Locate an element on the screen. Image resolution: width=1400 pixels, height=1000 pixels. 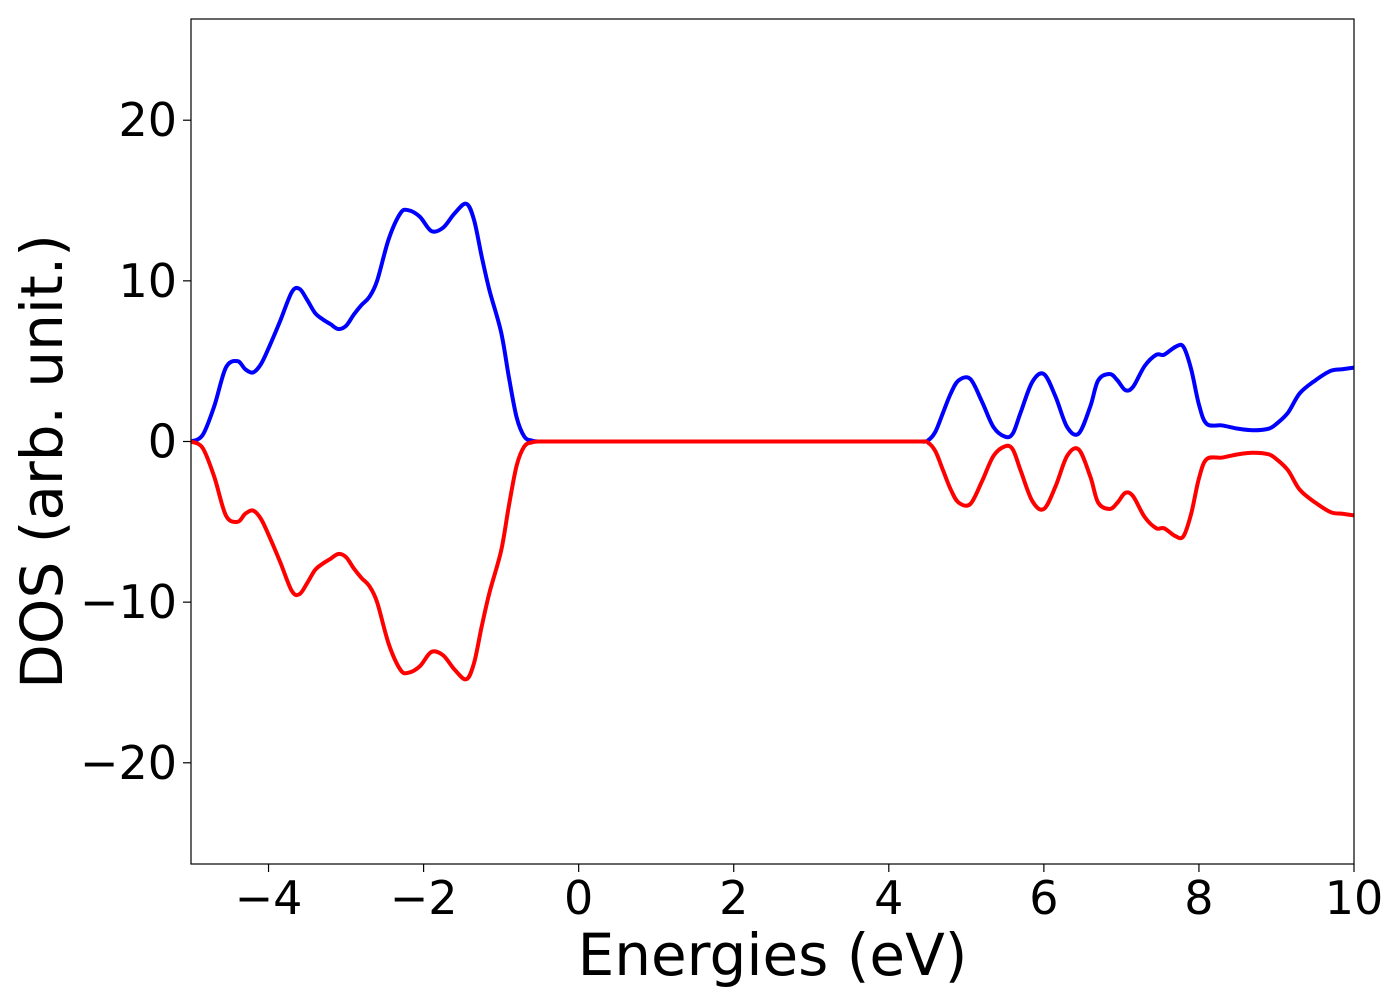
y-tick-label: 10 is located at coordinates (147, 281).